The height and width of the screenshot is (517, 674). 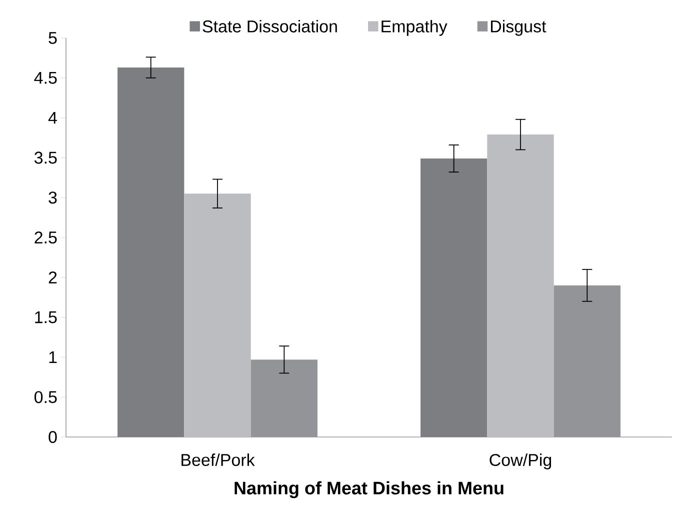 What do you see at coordinates (269, 26) in the screenshot?
I see `legend-label: State Dissociation` at bounding box center [269, 26].